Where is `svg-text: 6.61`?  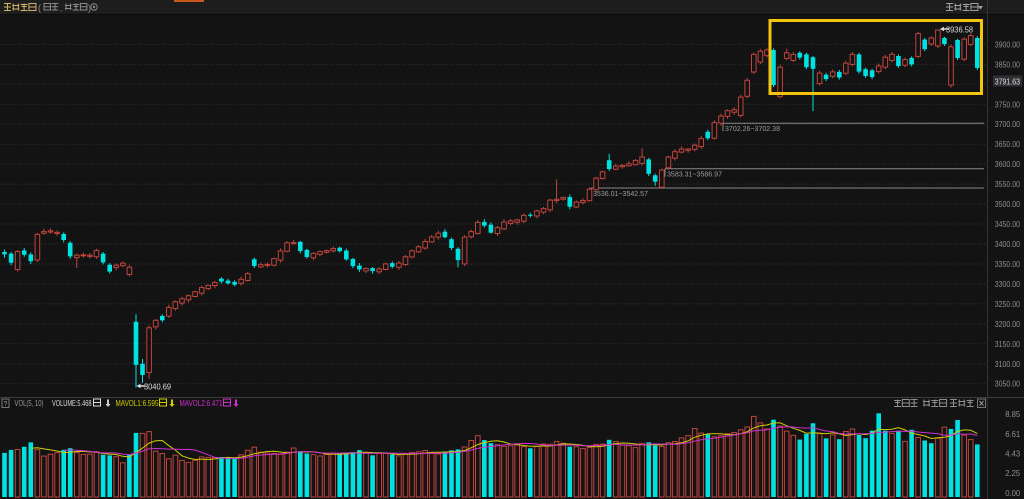 svg-text: 6.61 is located at coordinates (1013, 434).